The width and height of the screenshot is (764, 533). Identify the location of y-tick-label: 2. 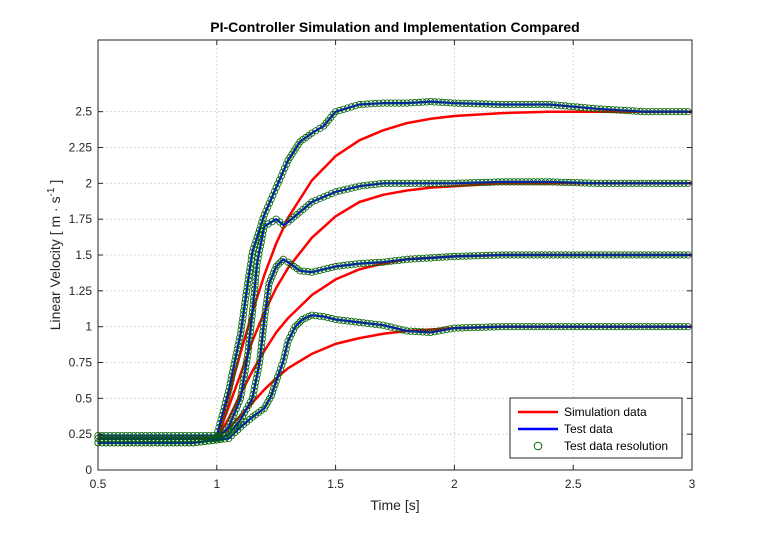
(88, 183).